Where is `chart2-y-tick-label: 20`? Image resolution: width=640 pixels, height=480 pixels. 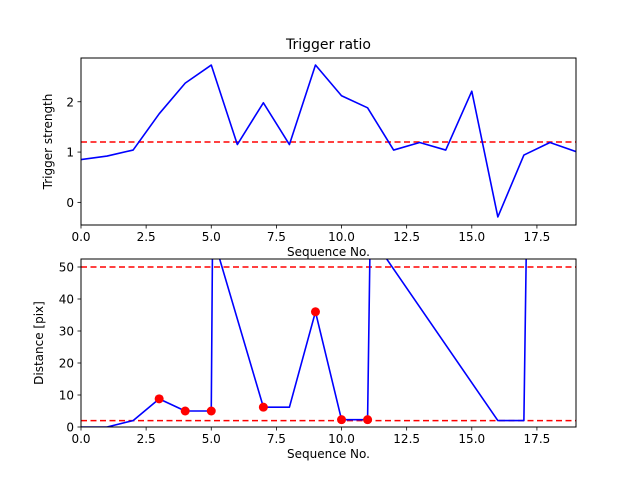 chart2-y-tick-label: 20 is located at coordinates (66, 364).